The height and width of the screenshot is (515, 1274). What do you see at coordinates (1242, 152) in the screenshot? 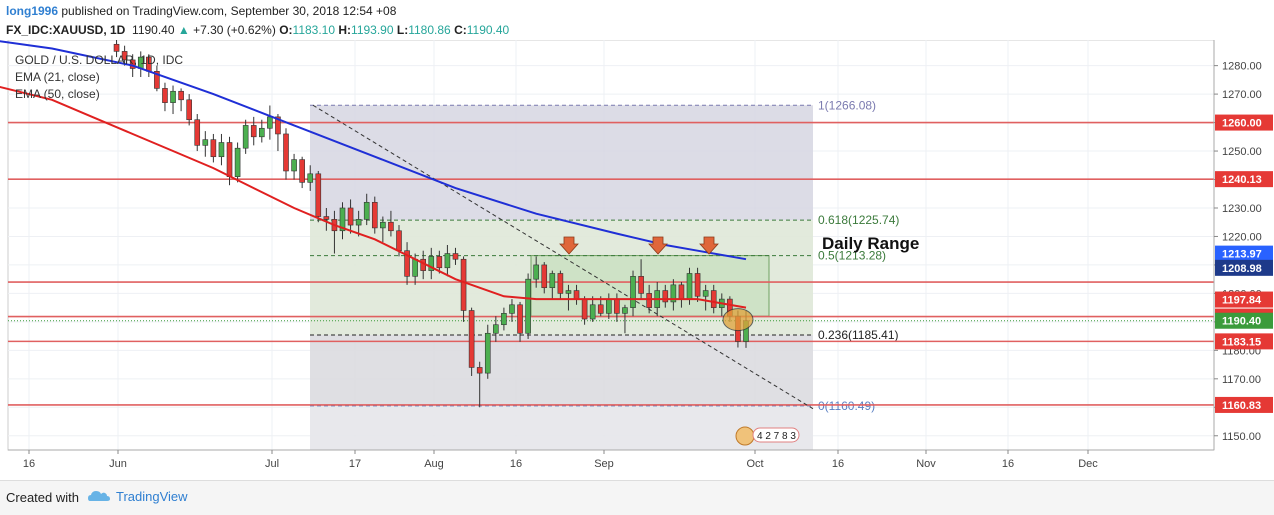
I see `y-tick-label: 1250.00` at bounding box center [1242, 152].